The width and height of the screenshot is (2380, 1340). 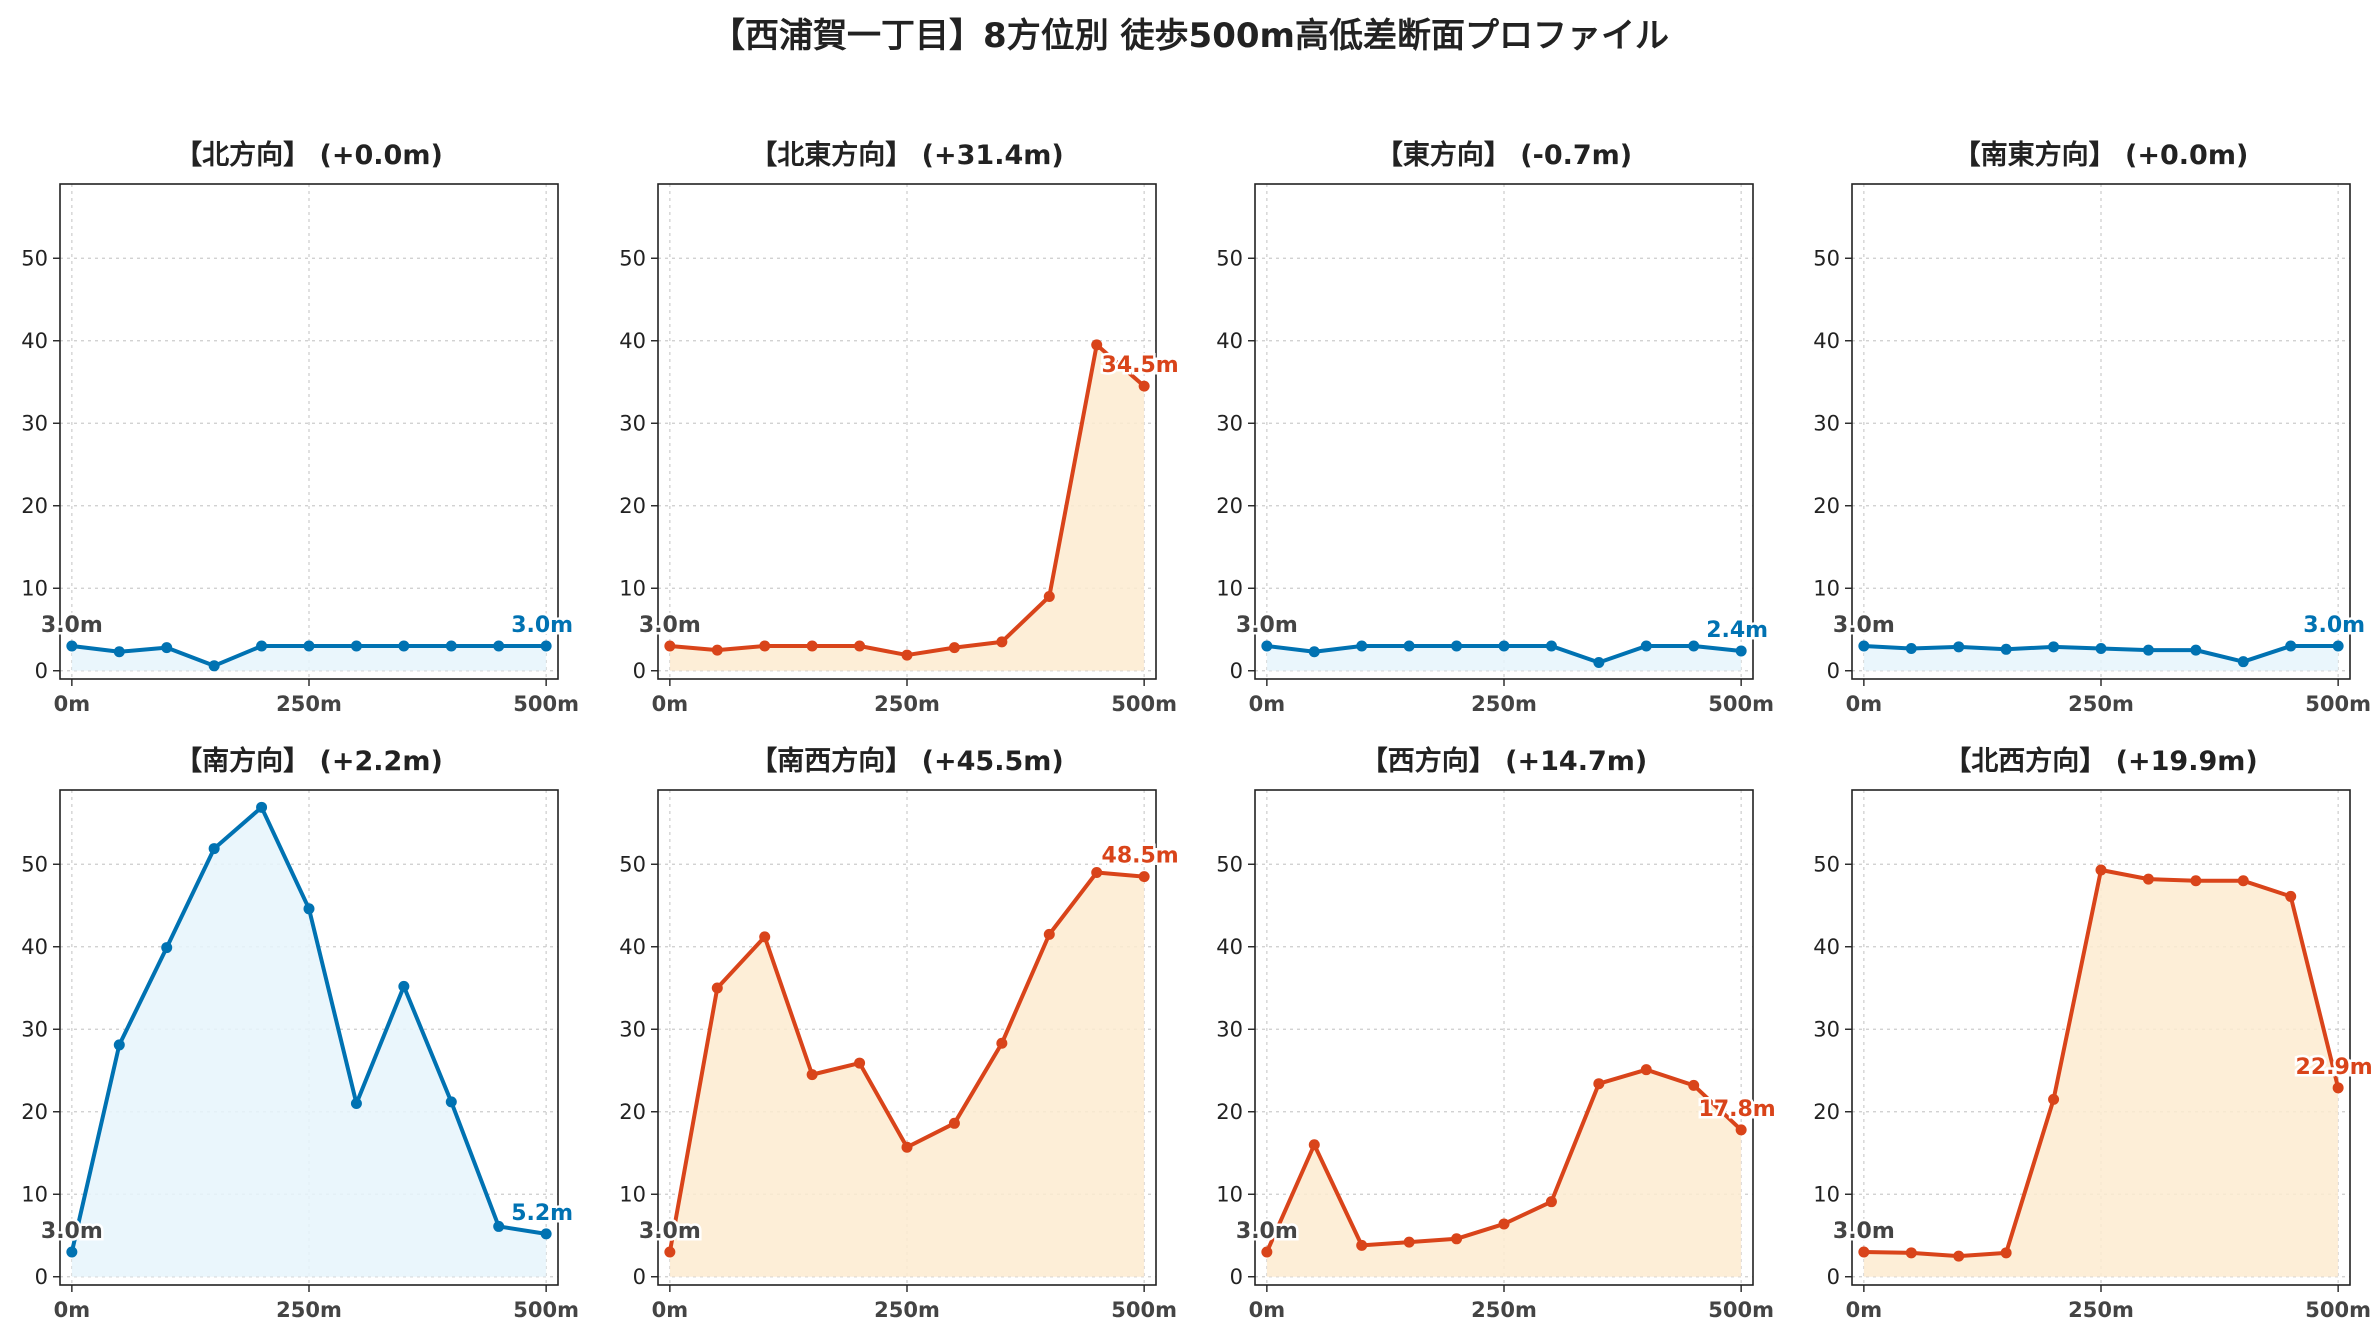 What do you see at coordinates (906, 155) in the screenshot?
I see `panel-title: 【北東方向】 (+31.4m)` at bounding box center [906, 155].